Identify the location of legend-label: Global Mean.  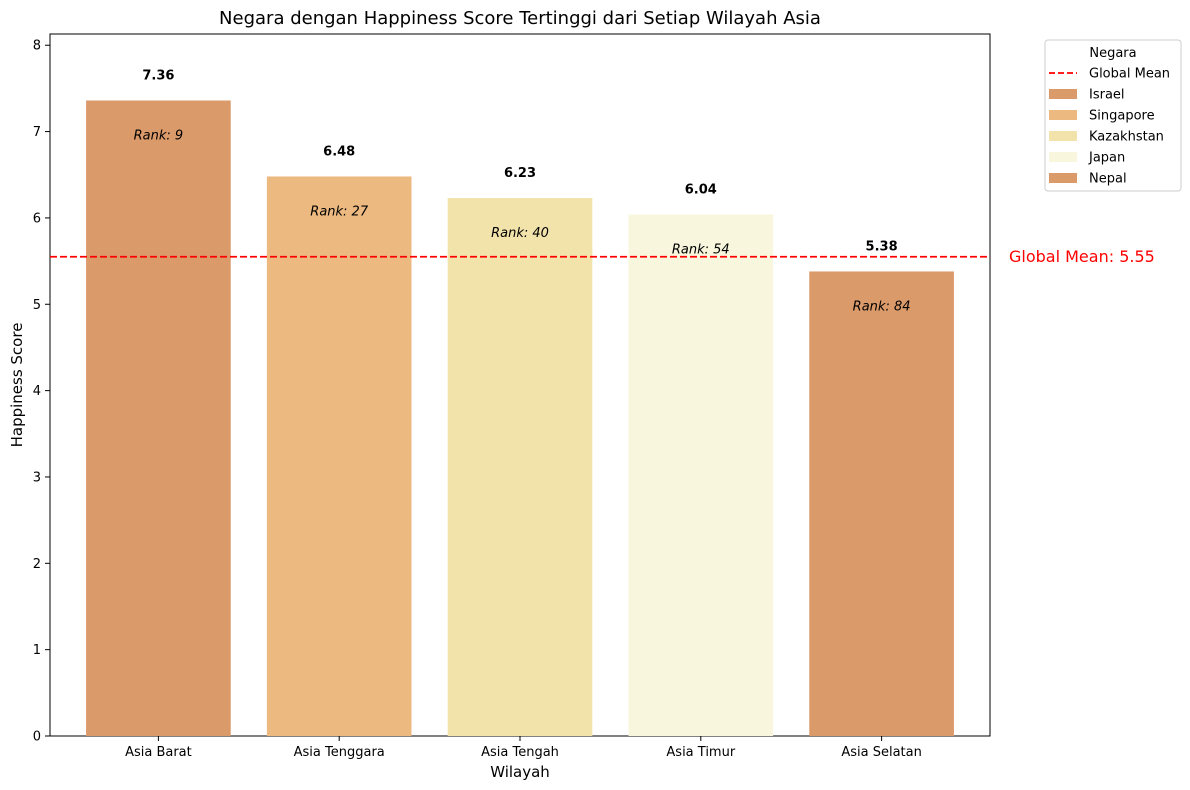
(1129, 74).